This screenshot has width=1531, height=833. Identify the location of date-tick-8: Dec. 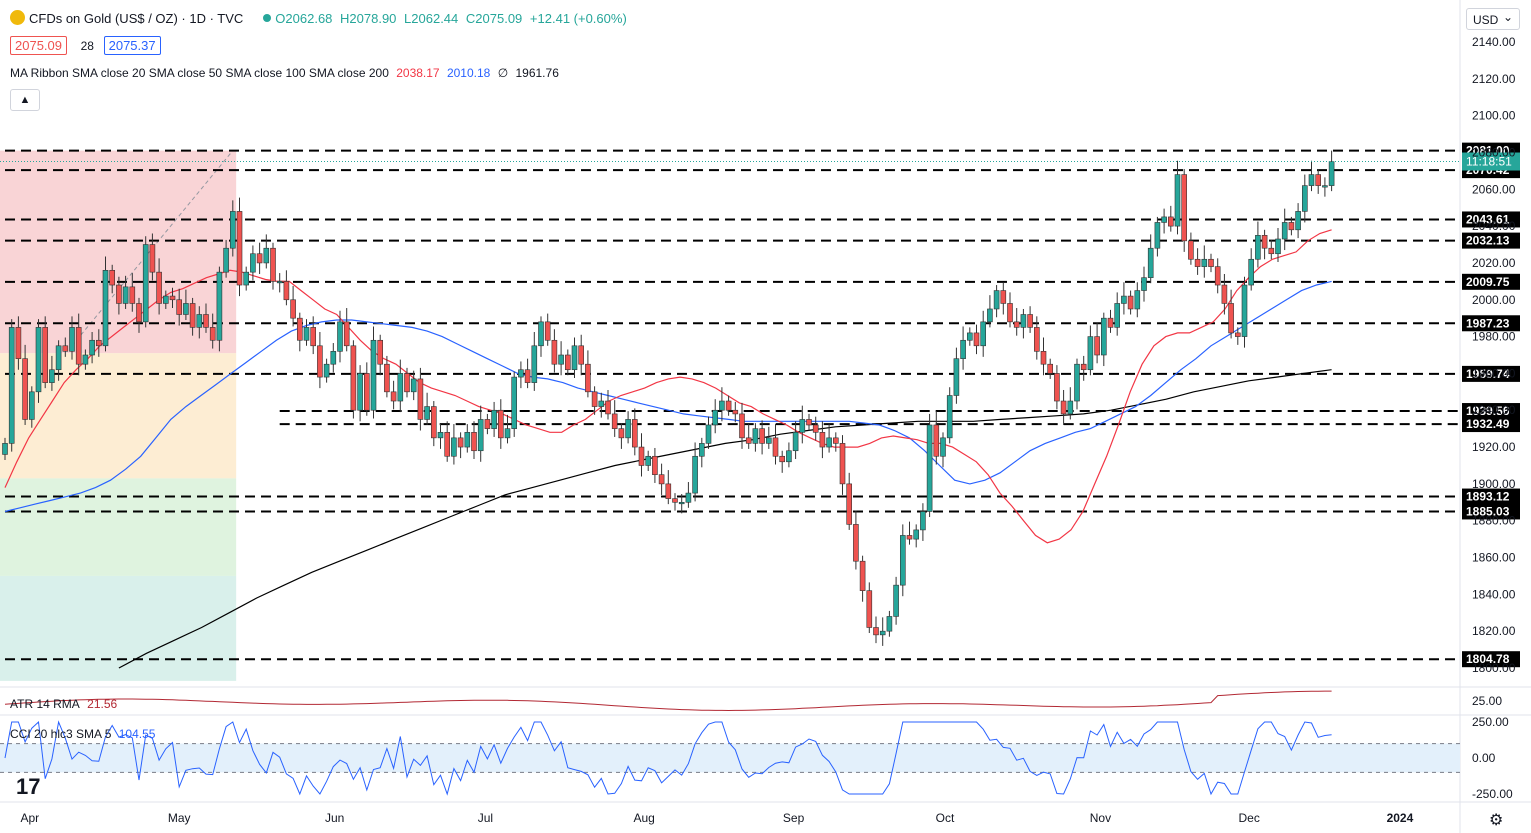
(1249, 818).